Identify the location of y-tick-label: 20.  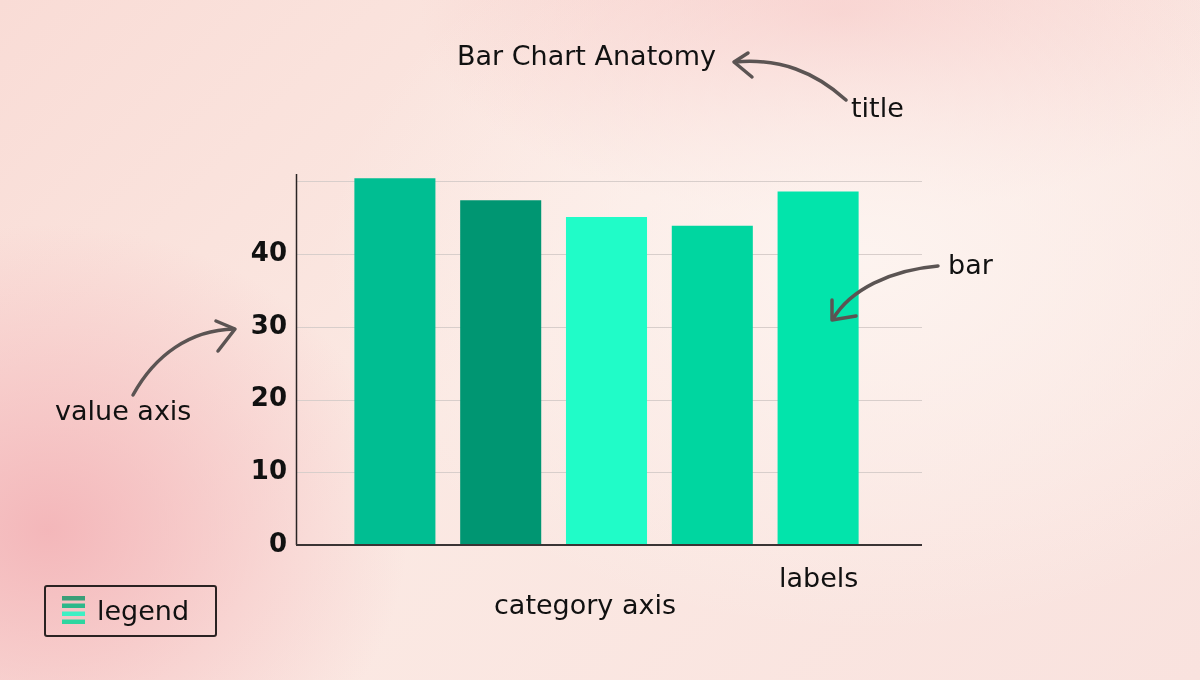
(268, 397).